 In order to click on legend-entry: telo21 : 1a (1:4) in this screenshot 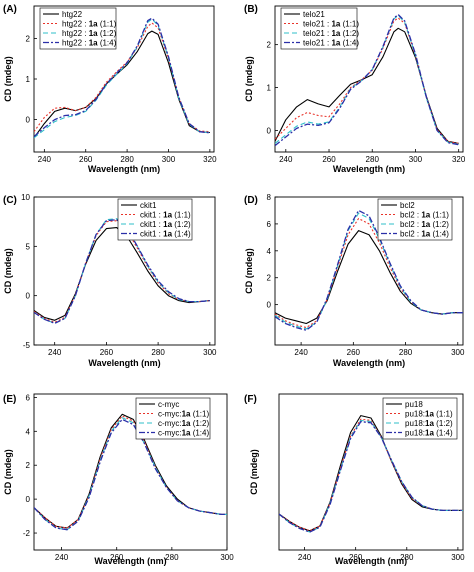, I will do `click(331, 43)`.